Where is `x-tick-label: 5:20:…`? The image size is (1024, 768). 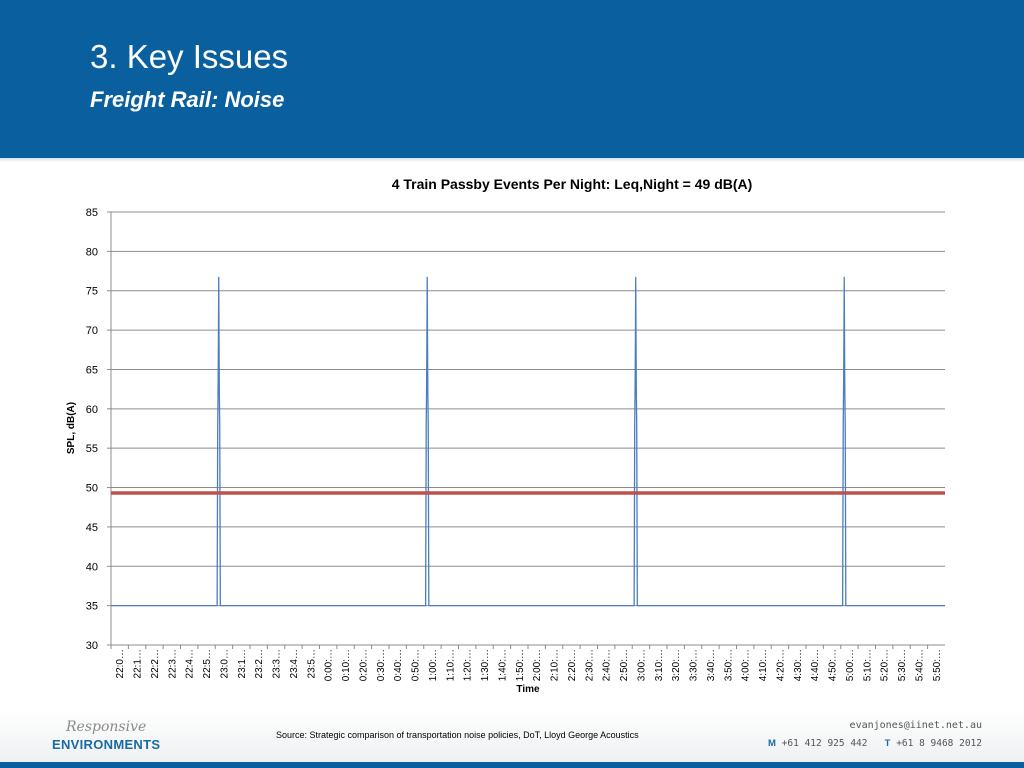
x-tick-label: 5:20:… is located at coordinates (885, 665).